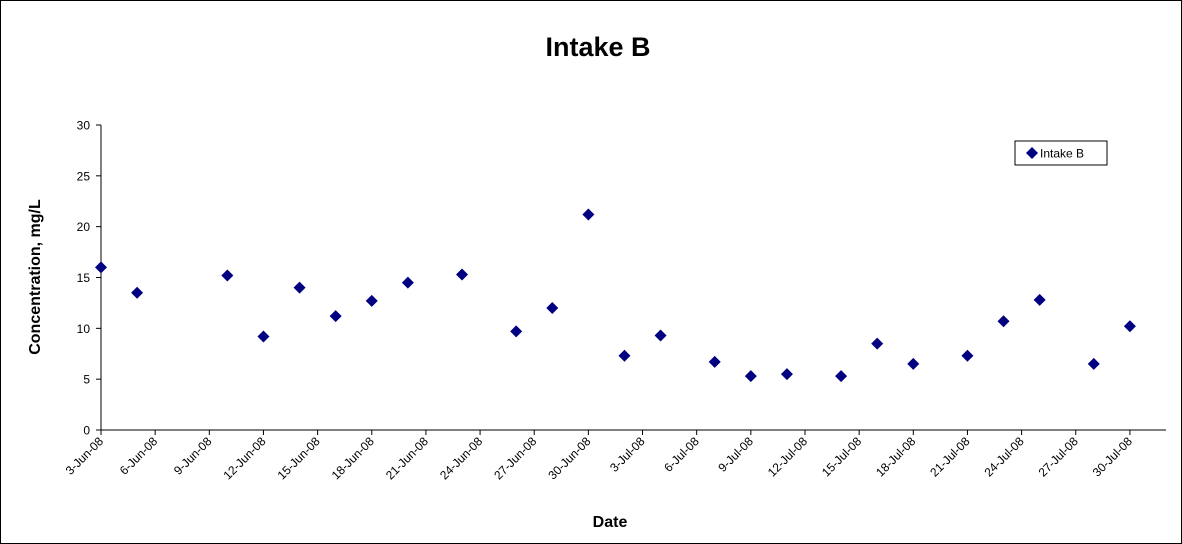  I want to click on chart-title: Intake B, so click(597, 47).